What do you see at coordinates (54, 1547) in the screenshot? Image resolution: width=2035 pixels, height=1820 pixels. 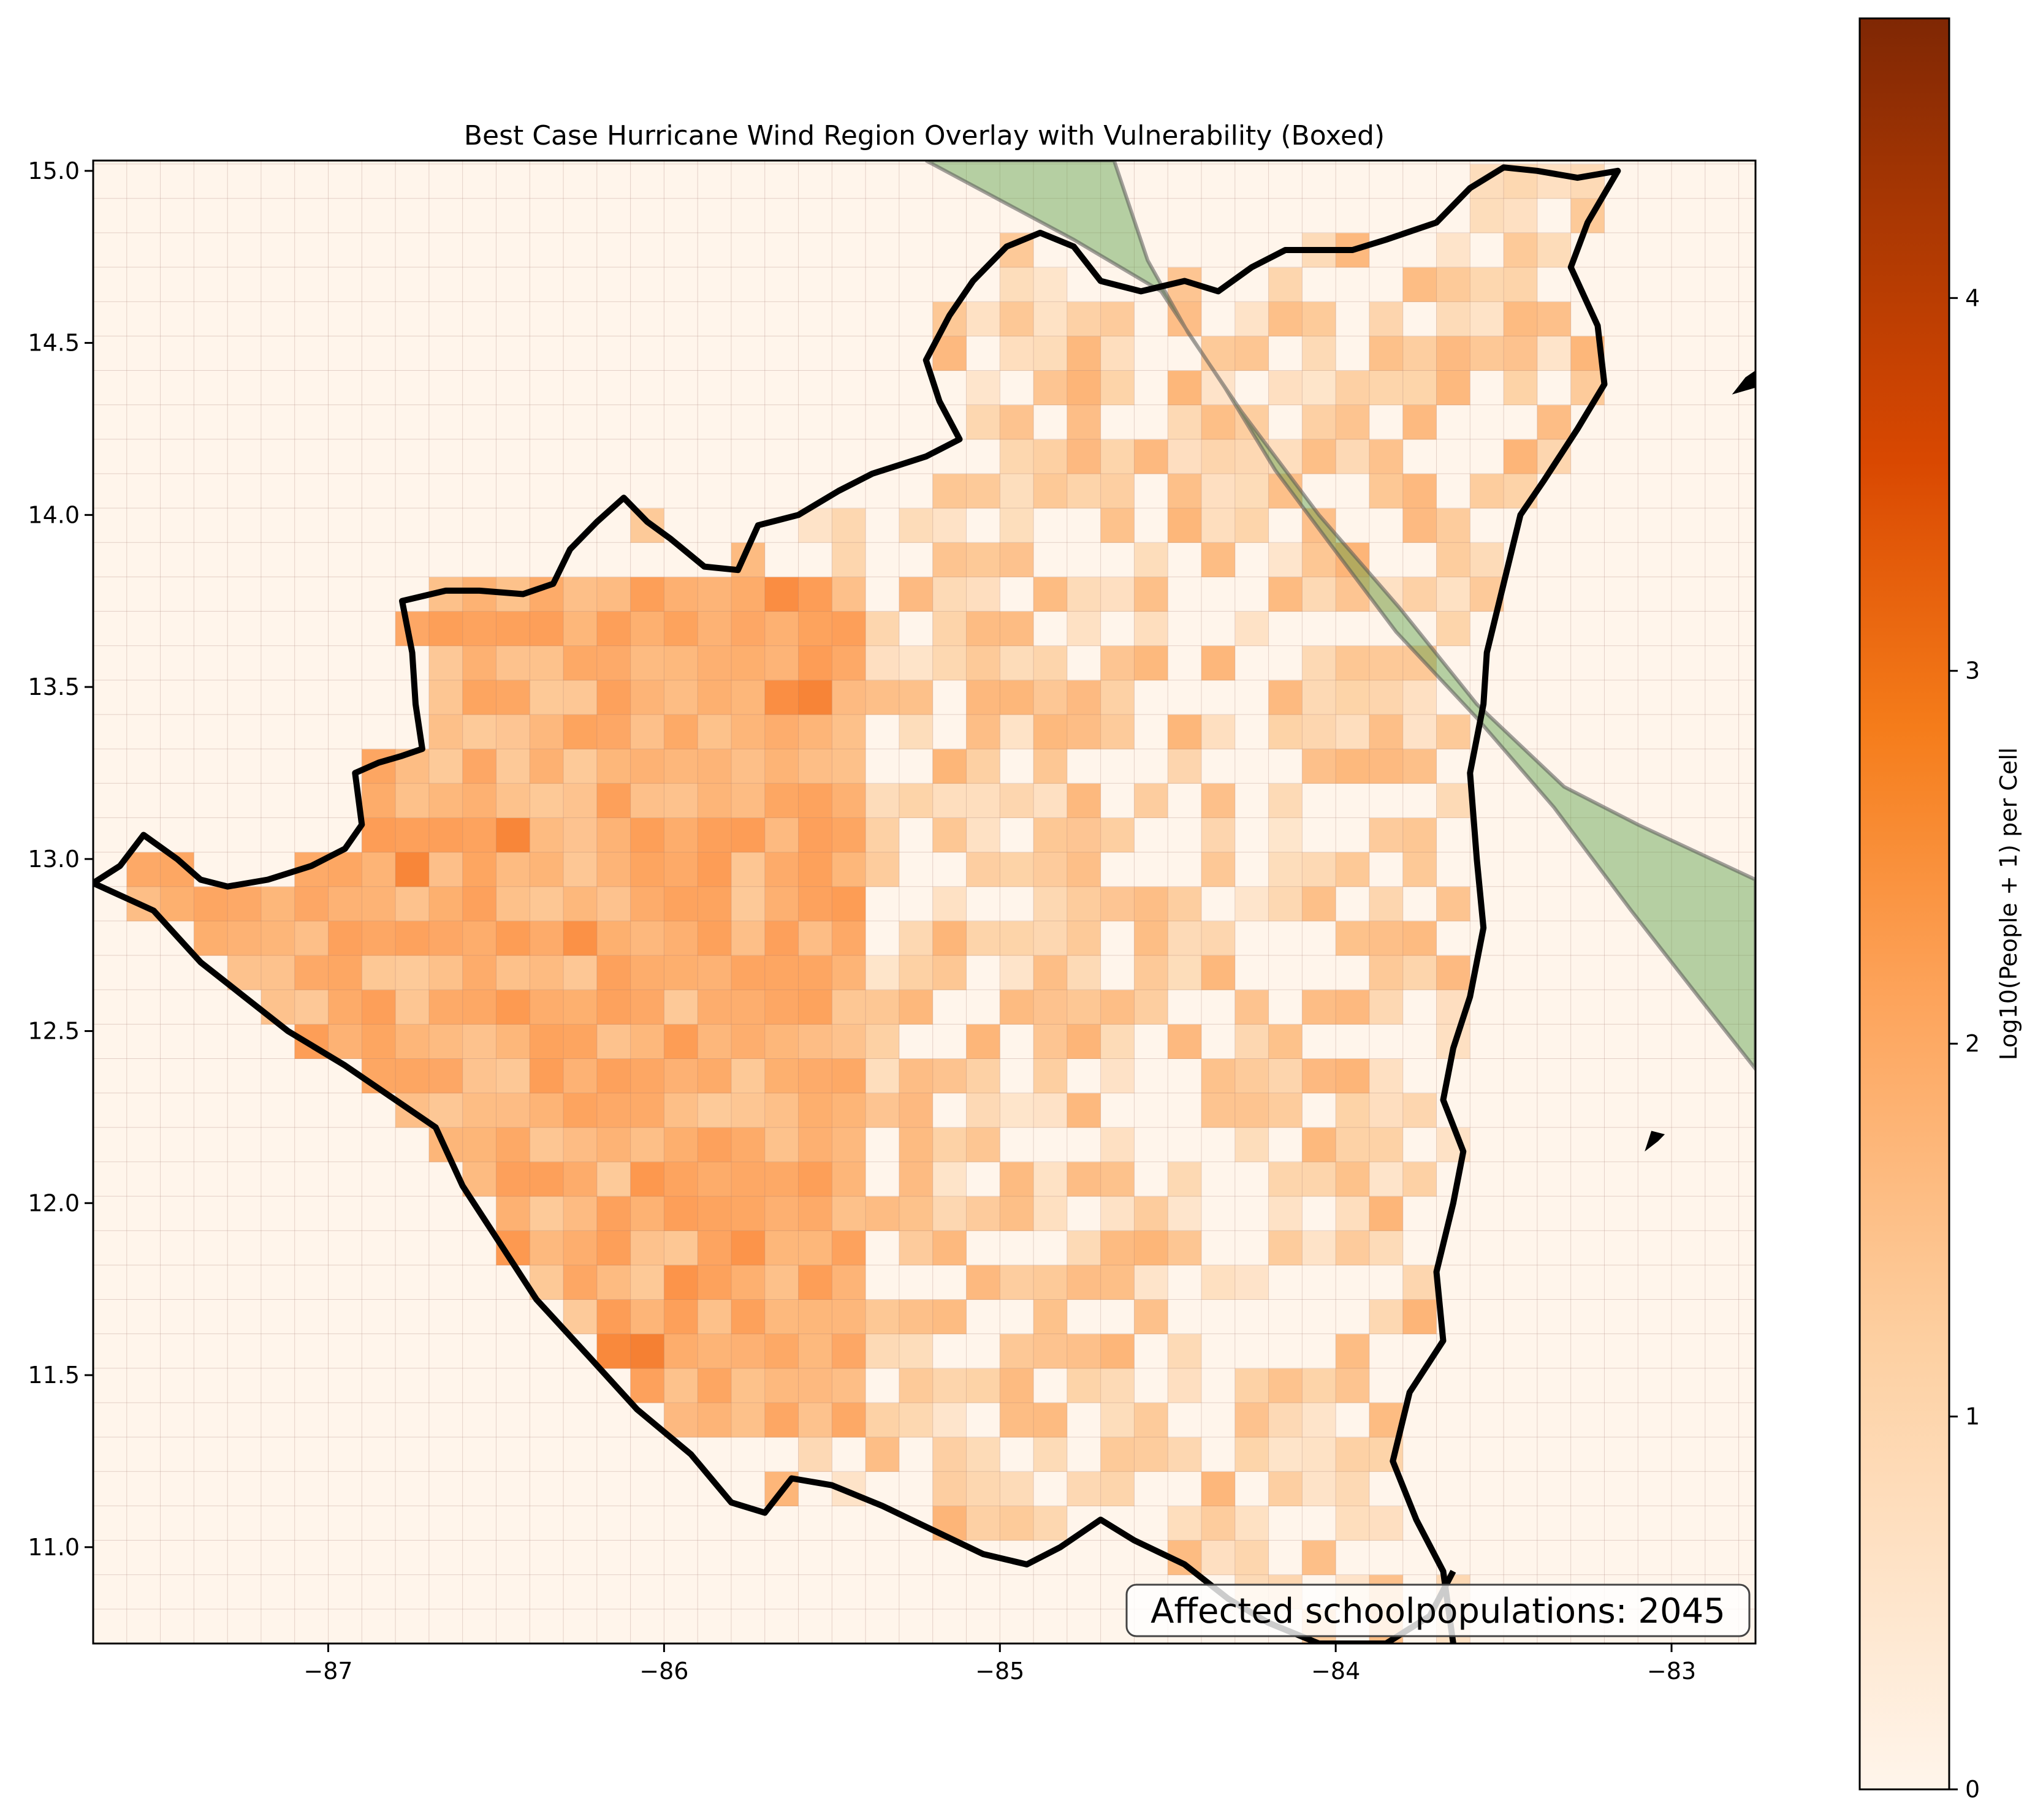 I see `y-tick-label: 11.0` at bounding box center [54, 1547].